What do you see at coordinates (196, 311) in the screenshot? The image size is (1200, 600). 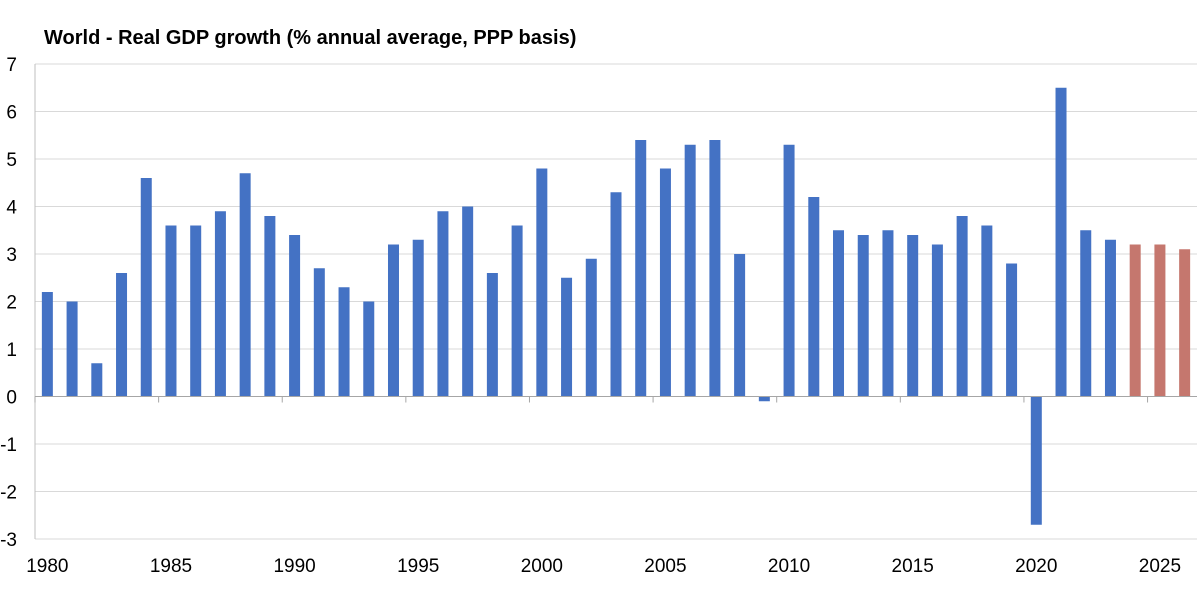 I see `bar-1986` at bounding box center [196, 311].